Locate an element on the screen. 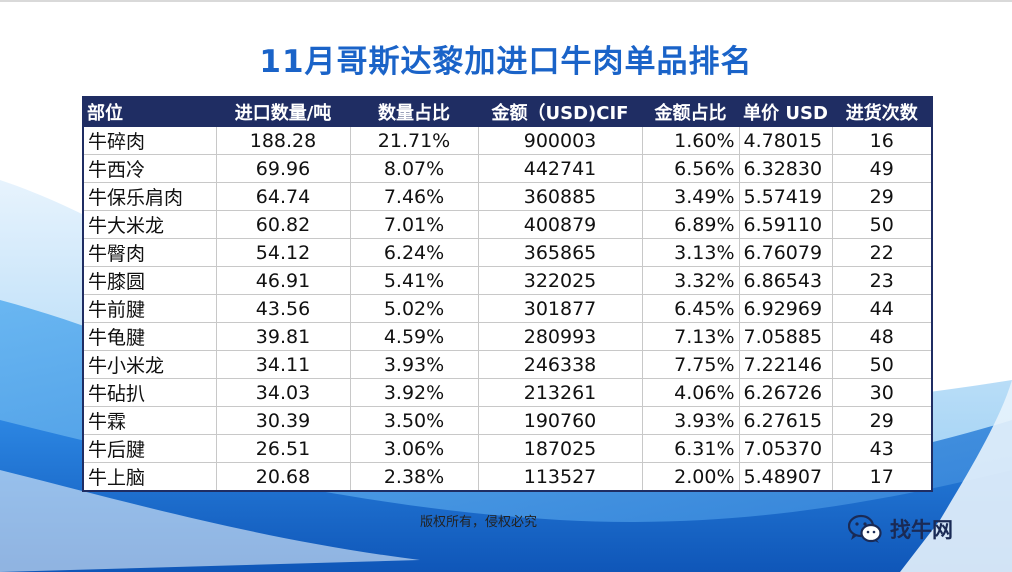 This screenshot has height=572, width=1012. brand-name: 找牛网 is located at coordinates (921, 530).